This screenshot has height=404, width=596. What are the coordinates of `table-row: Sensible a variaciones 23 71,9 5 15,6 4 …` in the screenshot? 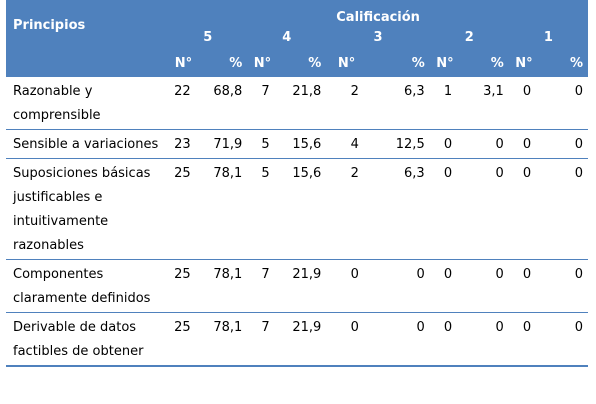 It's located at (297, 144).